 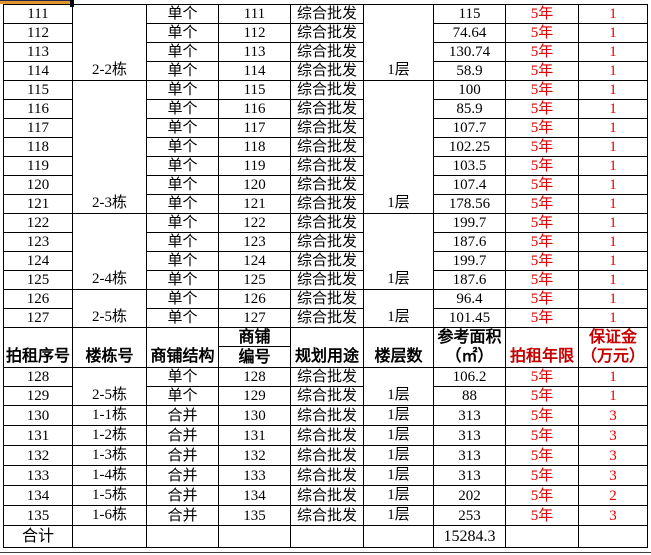 What do you see at coordinates (109, 435) in the screenshot?
I see `cell-building: 1-2栋` at bounding box center [109, 435].